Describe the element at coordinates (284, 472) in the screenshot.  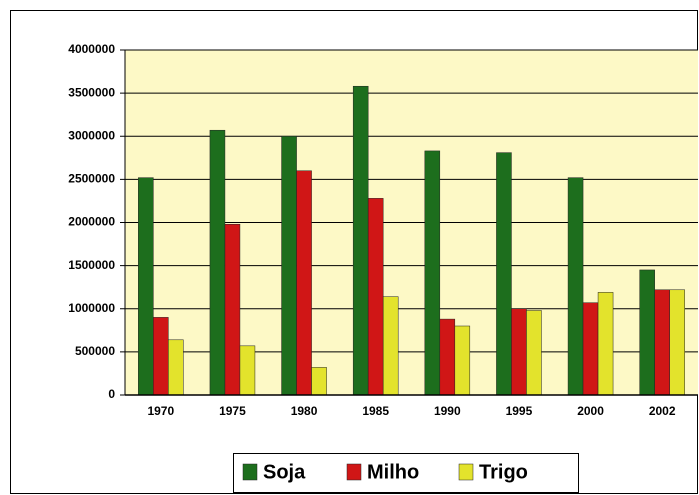
I see `legend-label: Soja` at that location.